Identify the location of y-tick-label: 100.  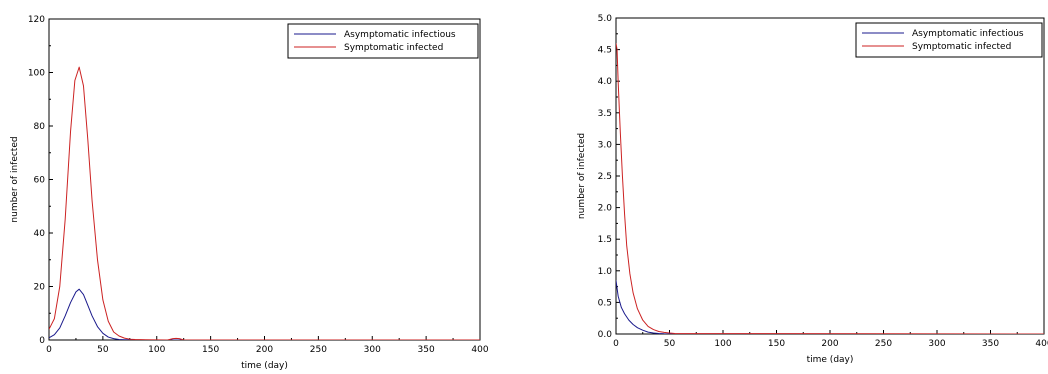
(36, 74).